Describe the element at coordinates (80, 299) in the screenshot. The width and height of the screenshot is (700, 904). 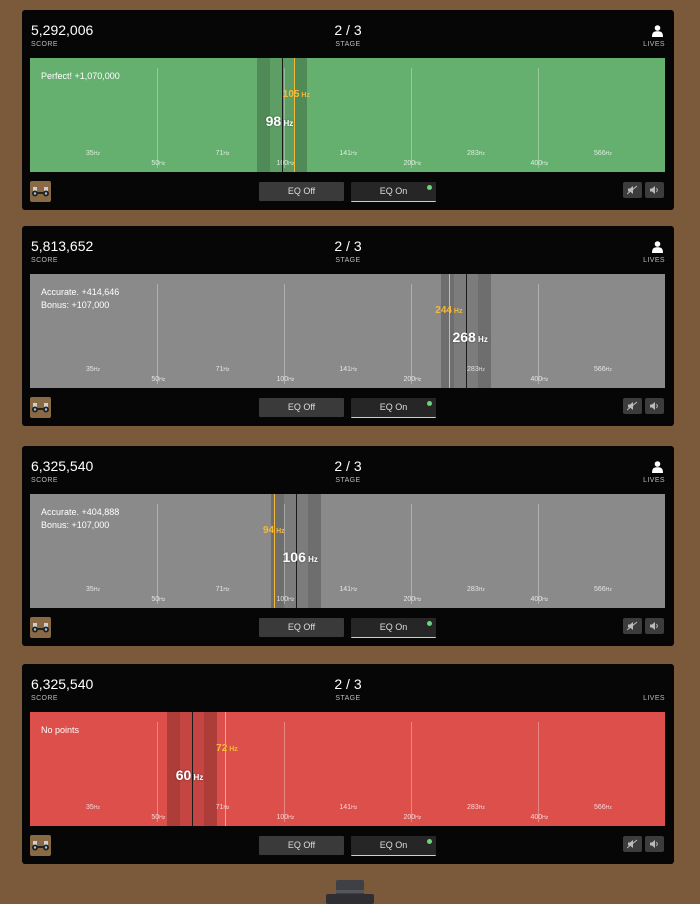
I see `result-message: Accurate. +414,646 Bonus: +107,000` at that location.